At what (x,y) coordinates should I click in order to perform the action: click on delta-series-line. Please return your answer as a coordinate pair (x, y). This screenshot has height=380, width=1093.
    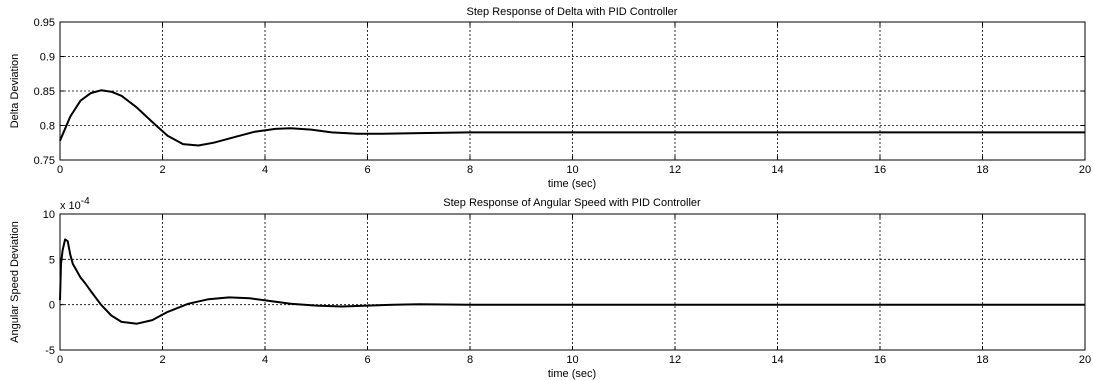
    Looking at the image, I should click on (572, 118).